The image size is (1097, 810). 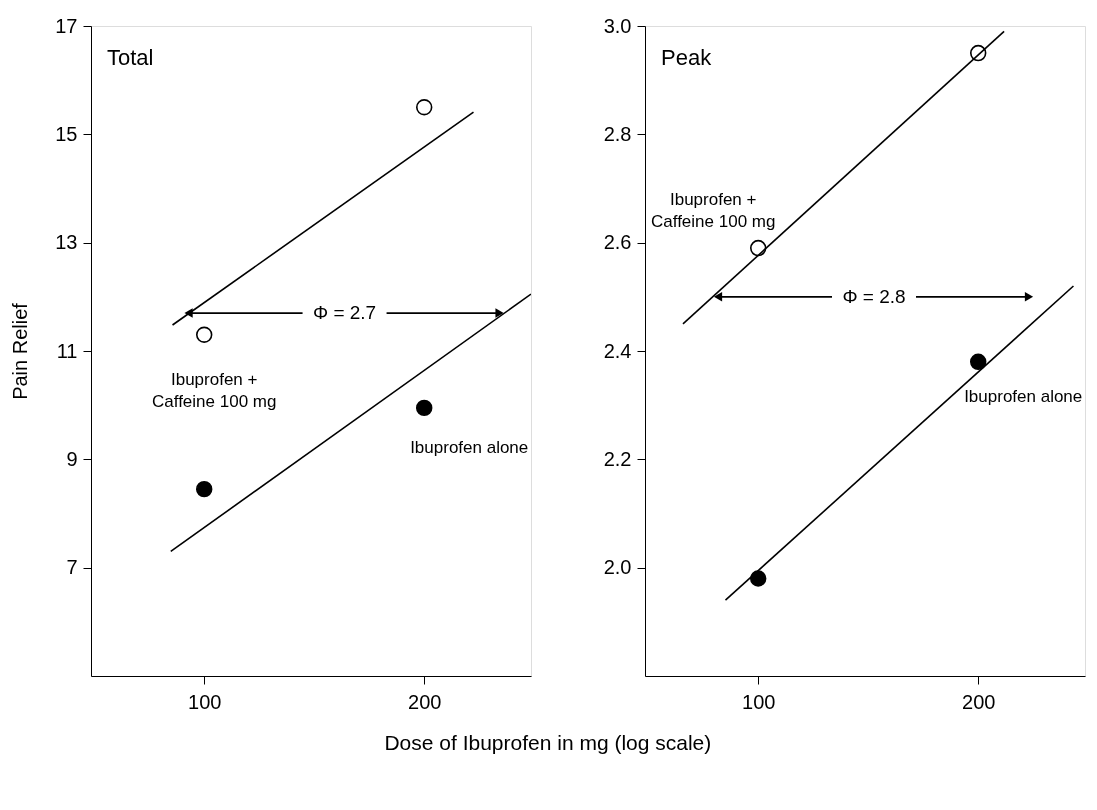 What do you see at coordinates (66, 25) in the screenshot?
I see `y-tick-label: 17` at bounding box center [66, 25].